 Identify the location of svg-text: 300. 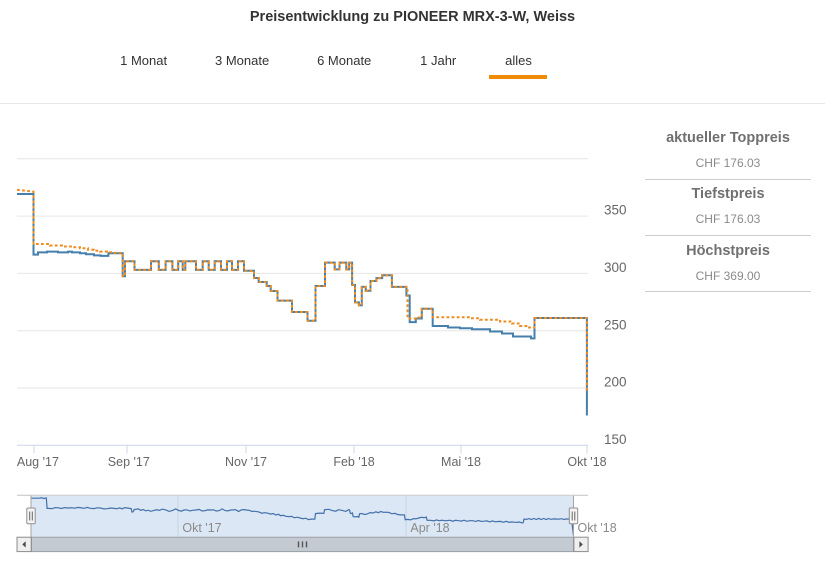
(615, 267).